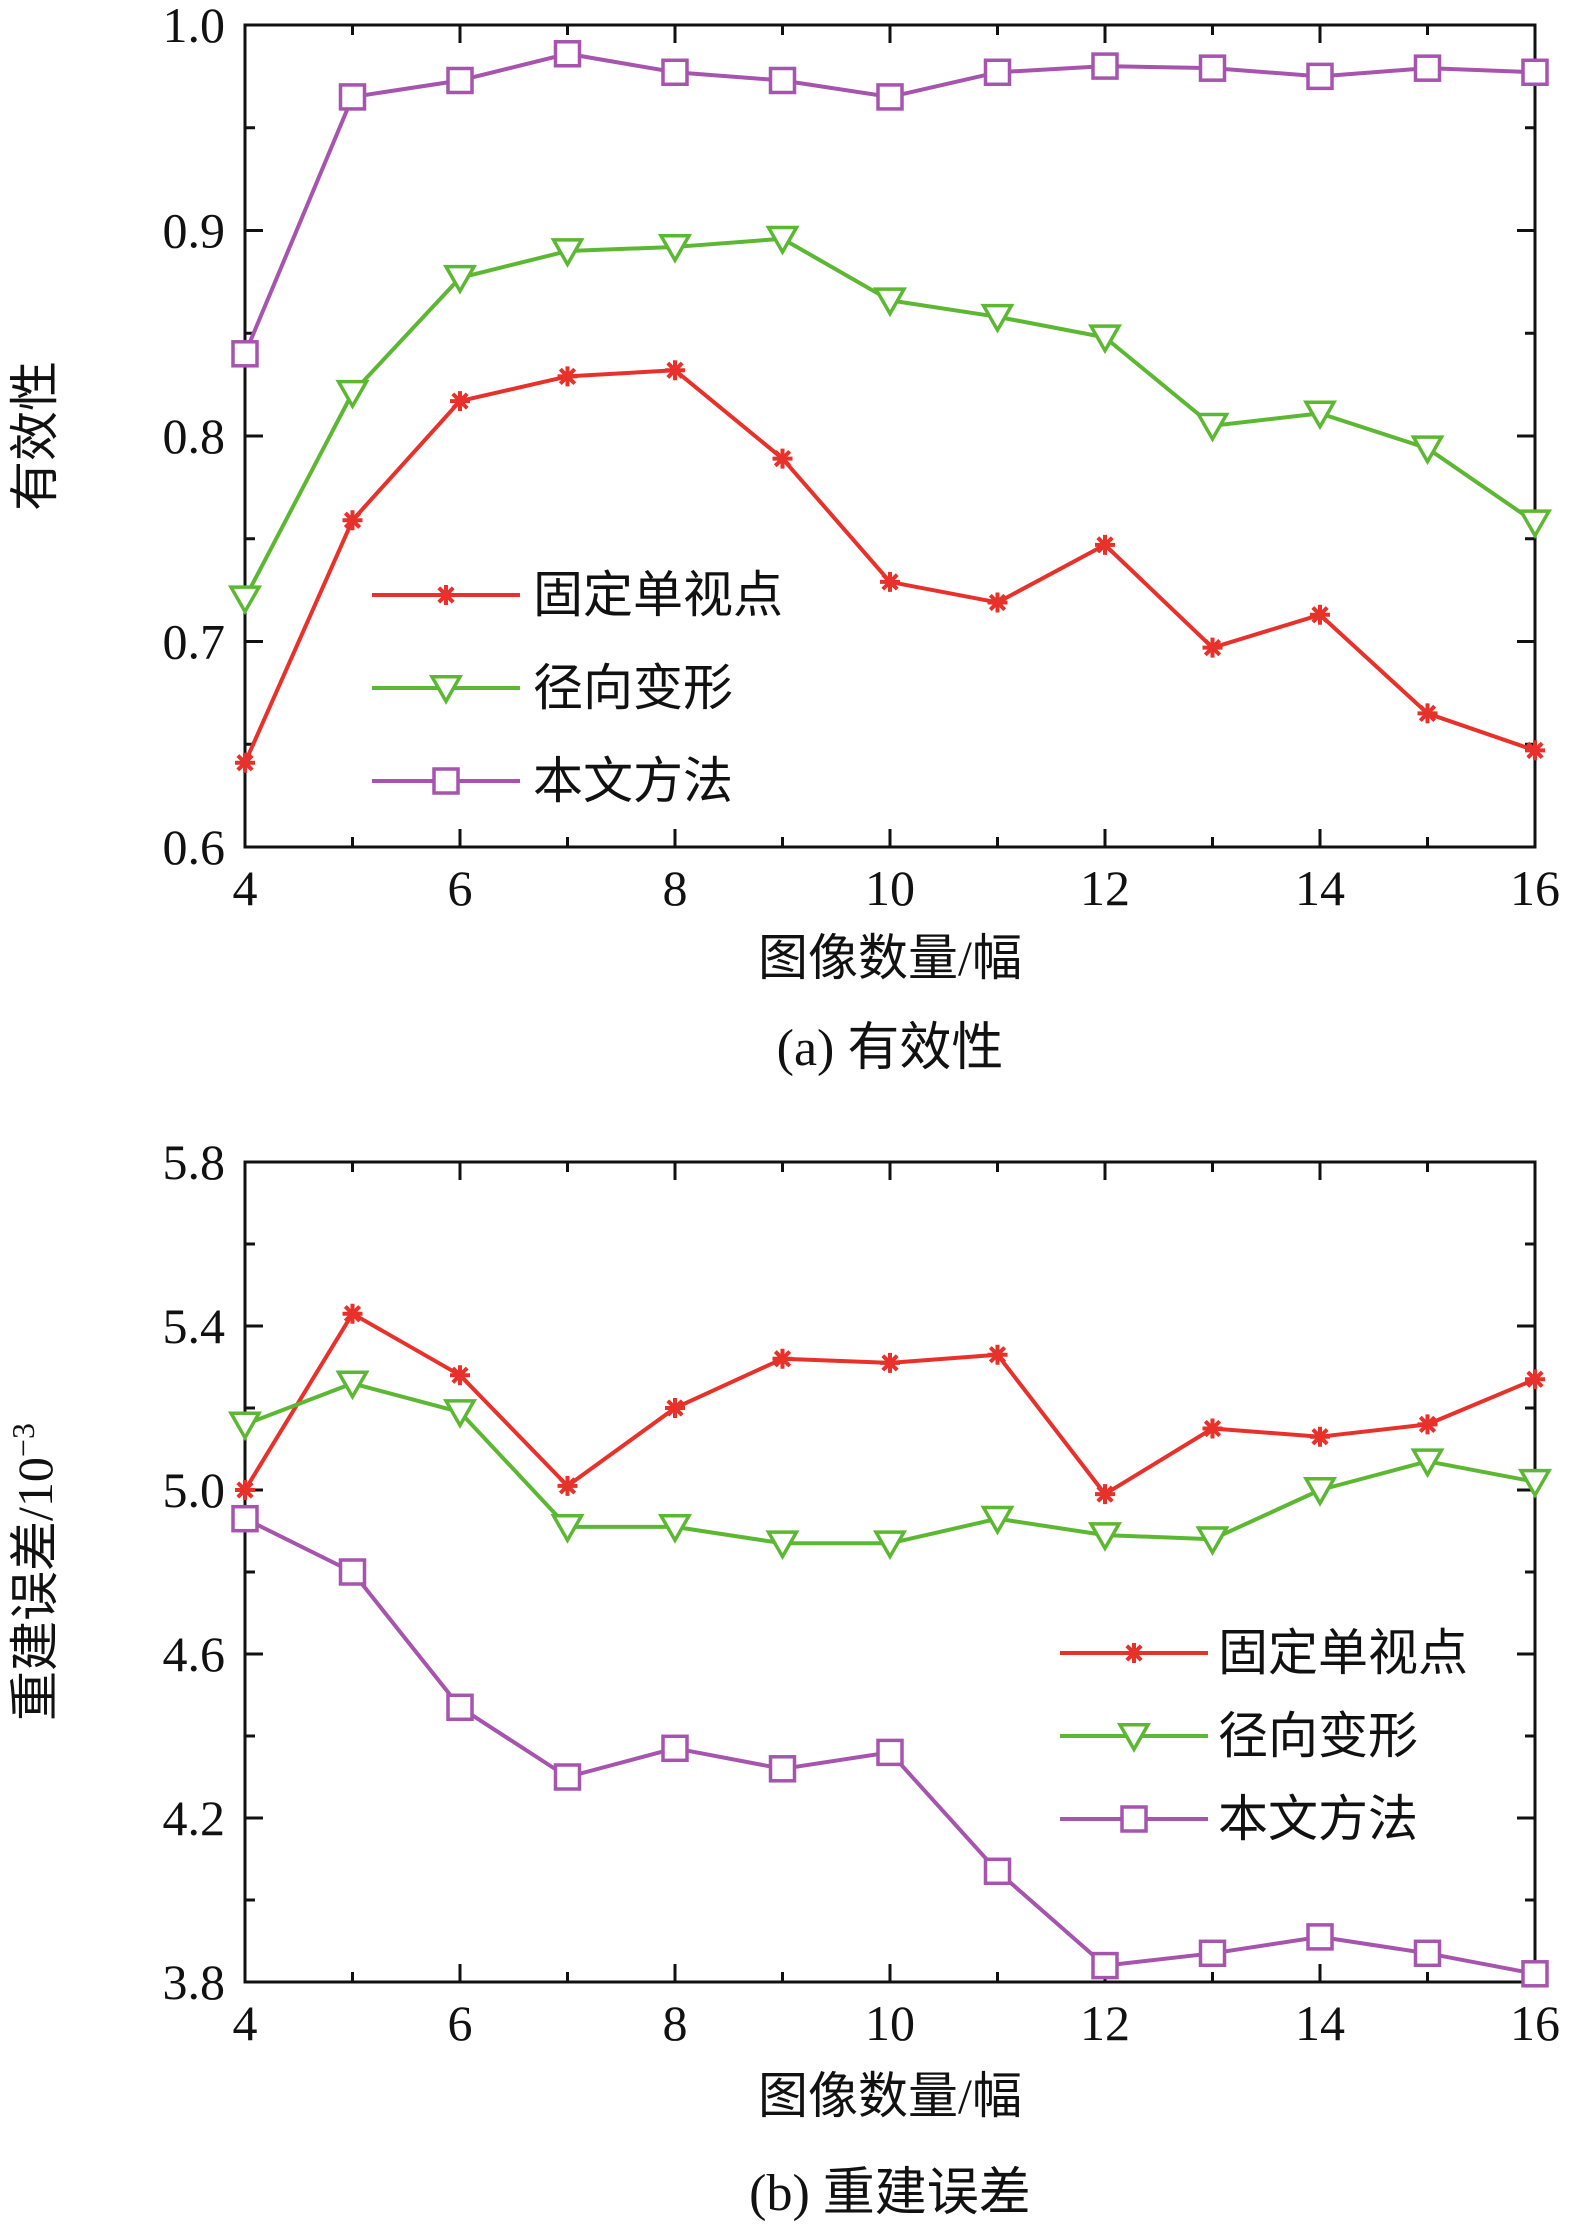 The image size is (1569, 2239). What do you see at coordinates (1318, 1819) in the screenshot?
I see `legend-label: 本文方法` at bounding box center [1318, 1819].